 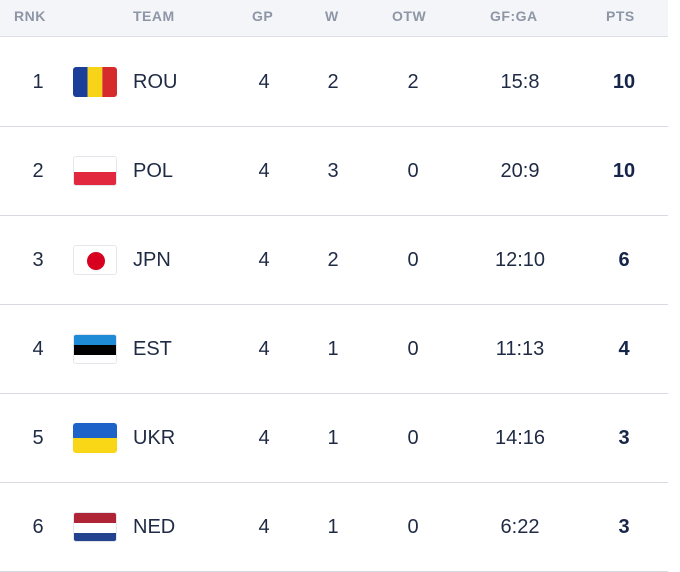 I want to click on team-name-link: POL, so click(x=153, y=171).